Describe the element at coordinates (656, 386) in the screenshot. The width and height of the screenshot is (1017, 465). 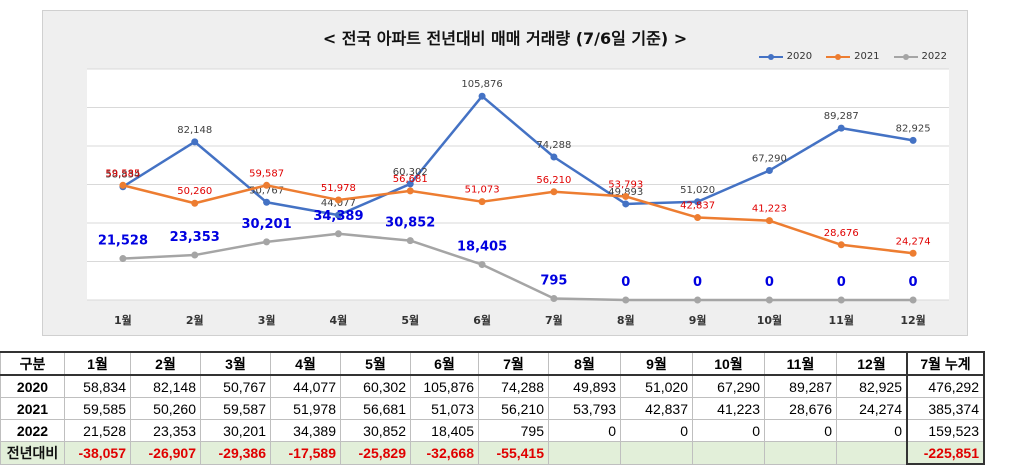
I see `table-cell: 51,020` at that location.